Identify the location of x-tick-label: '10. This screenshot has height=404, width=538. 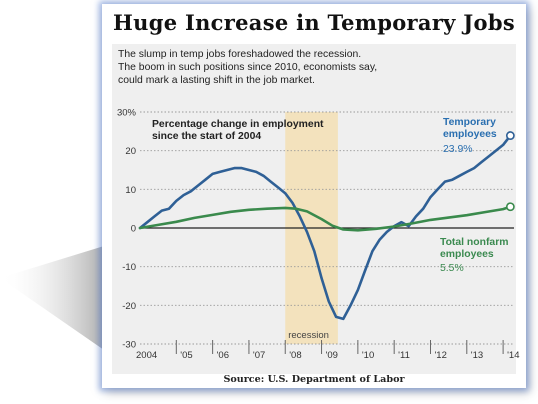
(368, 355).